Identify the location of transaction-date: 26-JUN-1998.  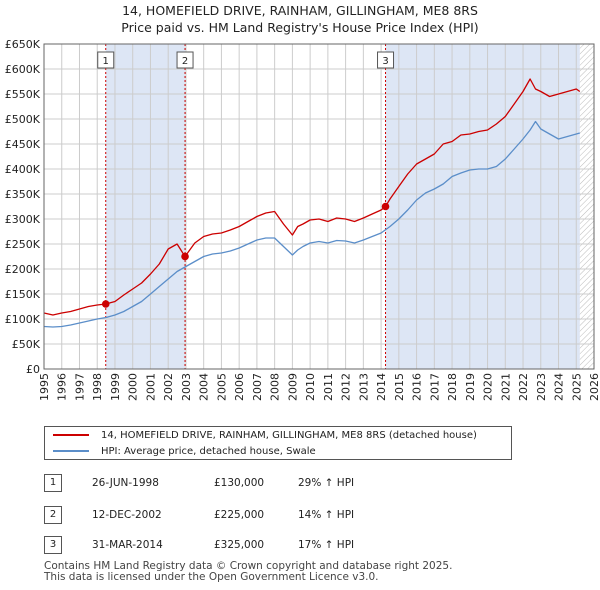
(125, 483).